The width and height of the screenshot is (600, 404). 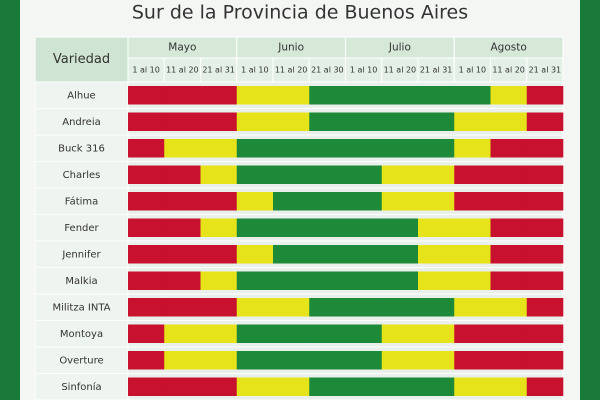 I want to click on title: Sur de la Provincia de Buenos Aires, so click(x=300, y=13).